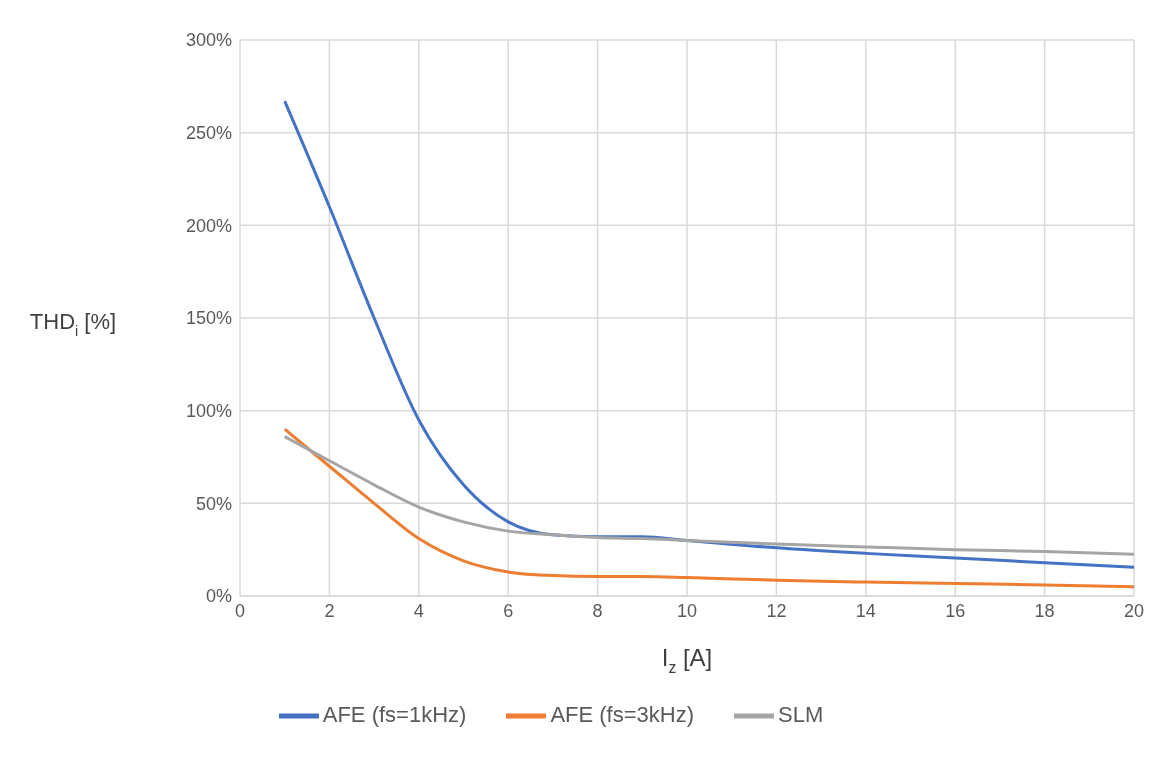 This screenshot has width=1164, height=764. I want to click on y-tick-label: 50%, so click(213, 503).